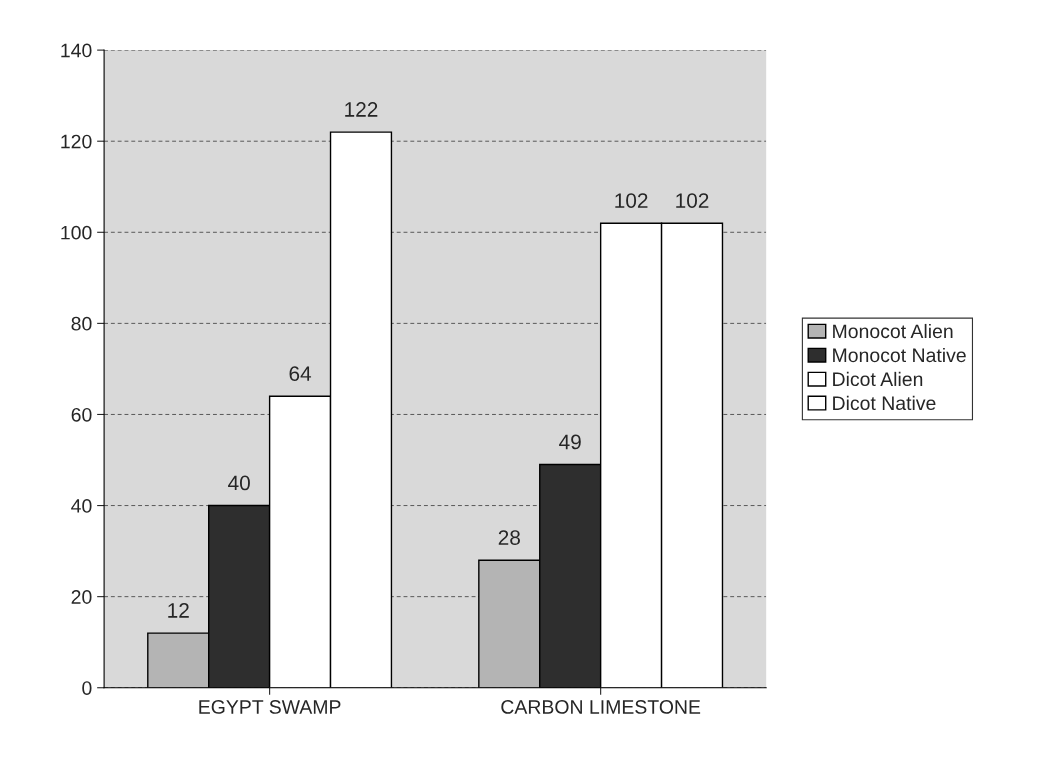  Describe the element at coordinates (893, 331) in the screenshot. I see `legend-label: Monocot Alien` at that location.